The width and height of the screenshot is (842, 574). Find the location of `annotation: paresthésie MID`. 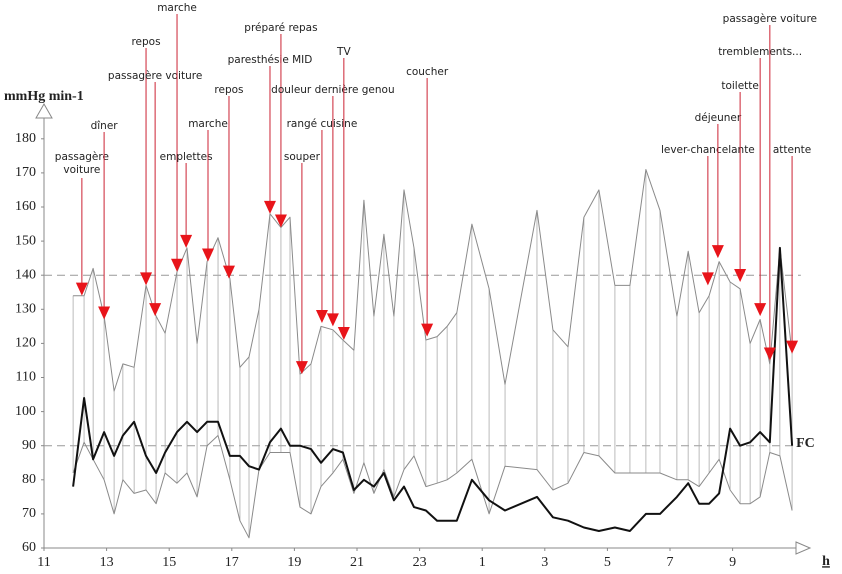

annotation: paresthésie MID is located at coordinates (270, 134).